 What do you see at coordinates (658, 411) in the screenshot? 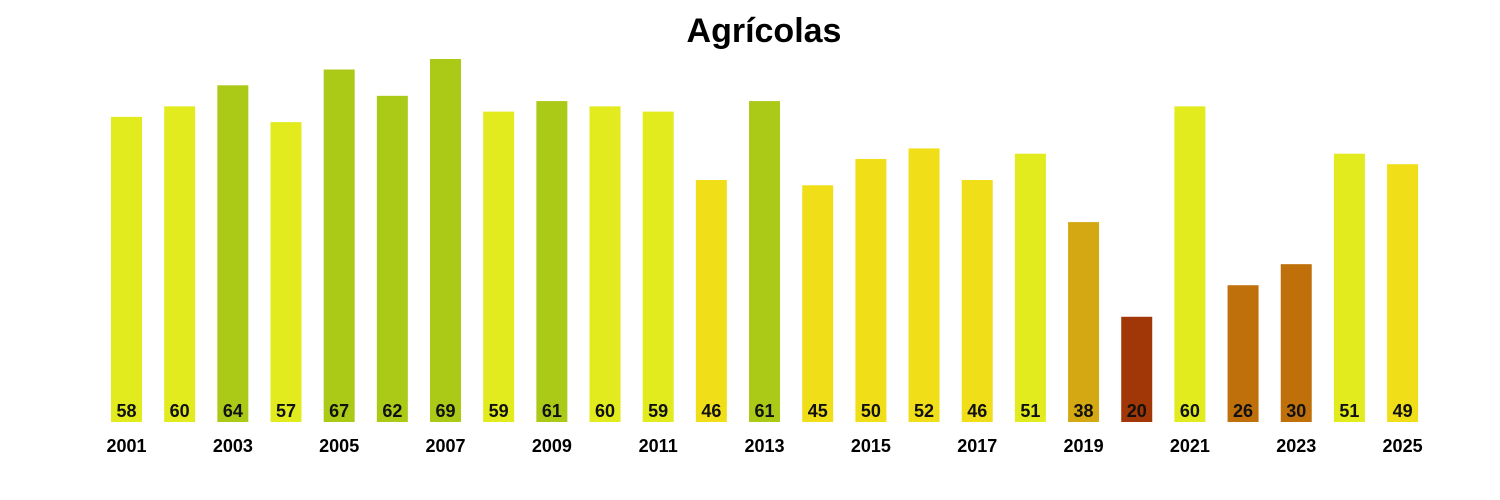
I see `data-label-2011: 59` at bounding box center [658, 411].